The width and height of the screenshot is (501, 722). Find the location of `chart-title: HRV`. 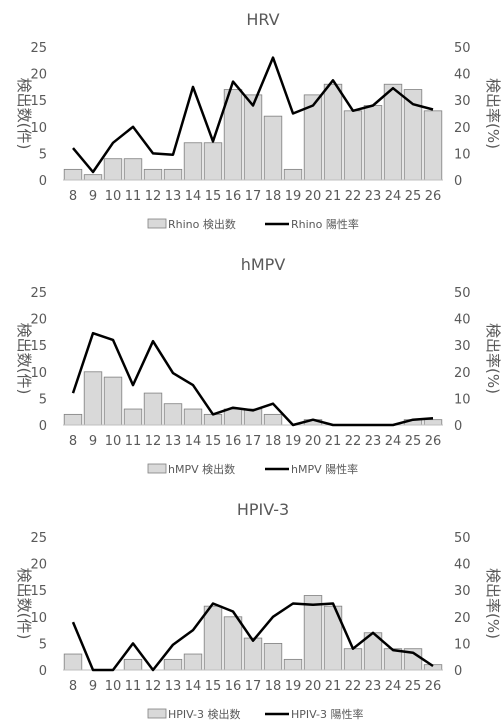

chart-title: HRV is located at coordinates (262, 19).